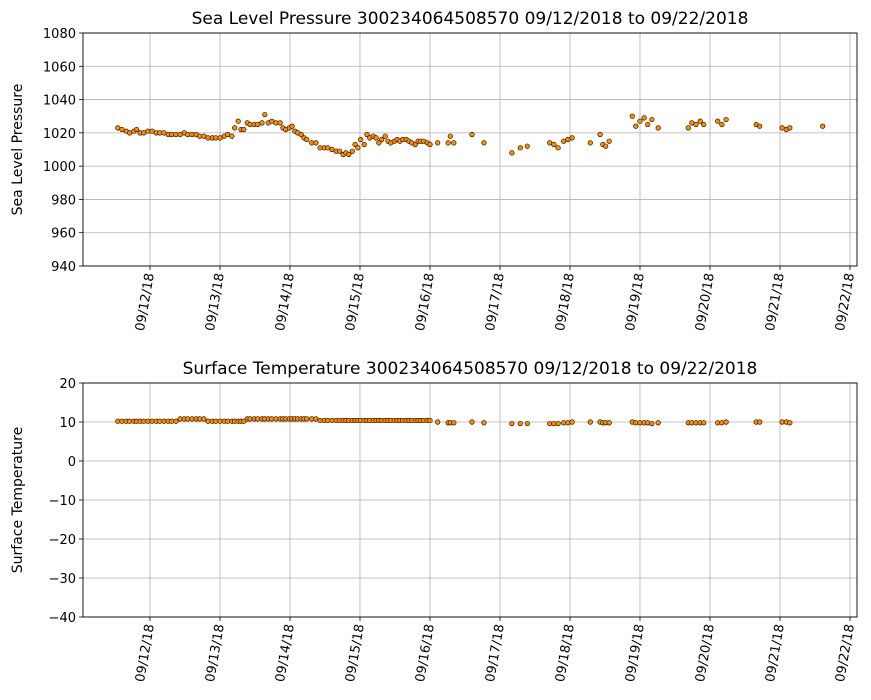 Image resolution: width=871 pixels, height=700 pixels. What do you see at coordinates (59, 134) in the screenshot?
I see `y-tick-label: 1020` at bounding box center [59, 134].